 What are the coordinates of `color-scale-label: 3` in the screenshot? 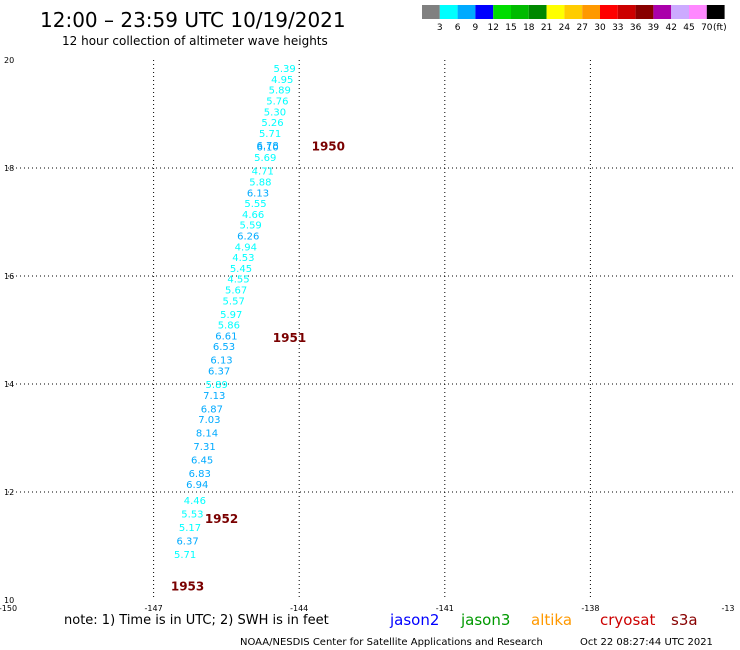 It's located at (440, 28).